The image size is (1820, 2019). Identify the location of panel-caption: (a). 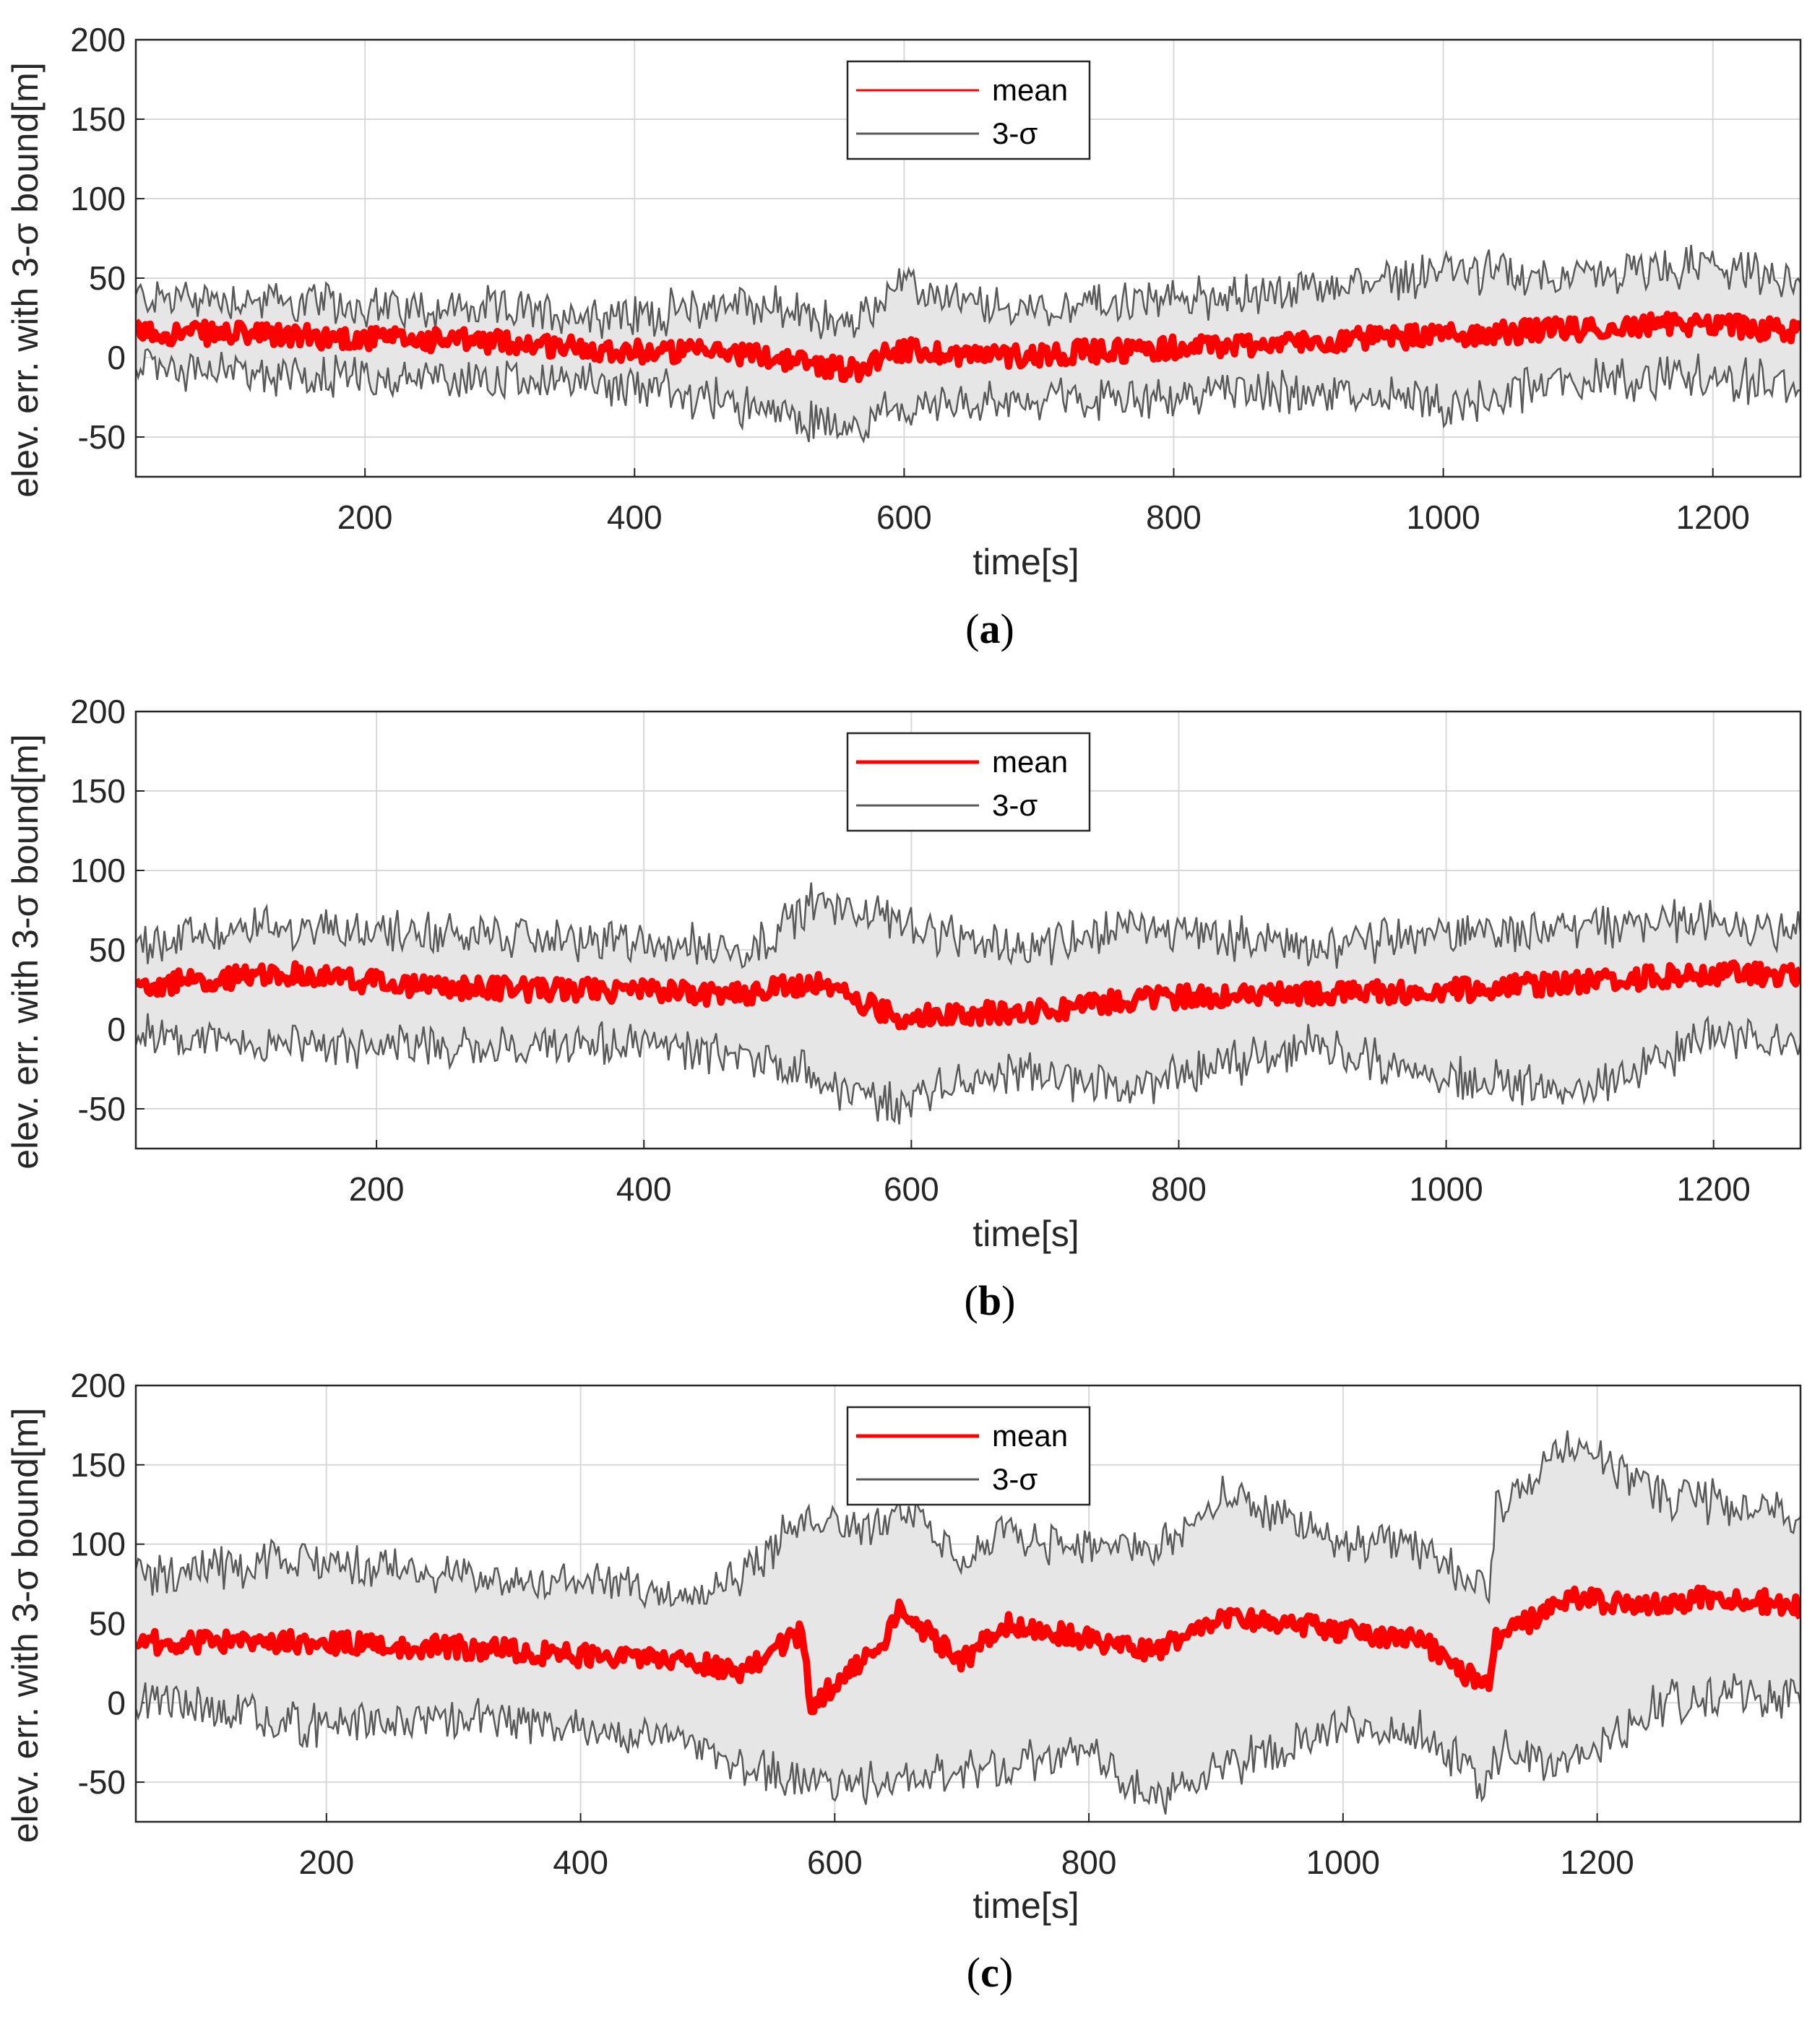
(989, 628).